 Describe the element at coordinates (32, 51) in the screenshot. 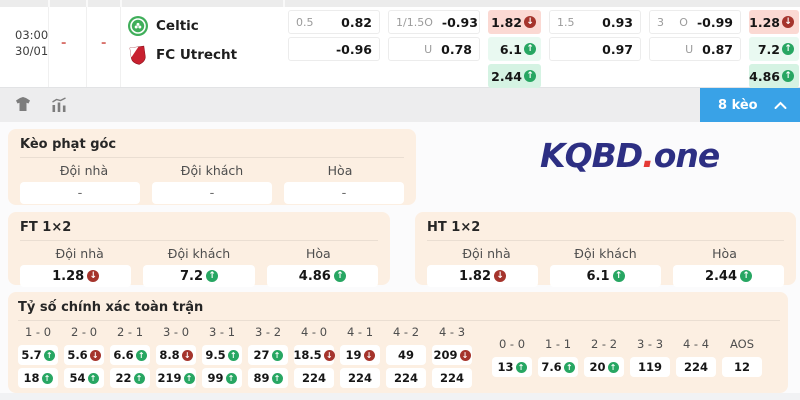

I see `kickoff-date: 30/01` at that location.